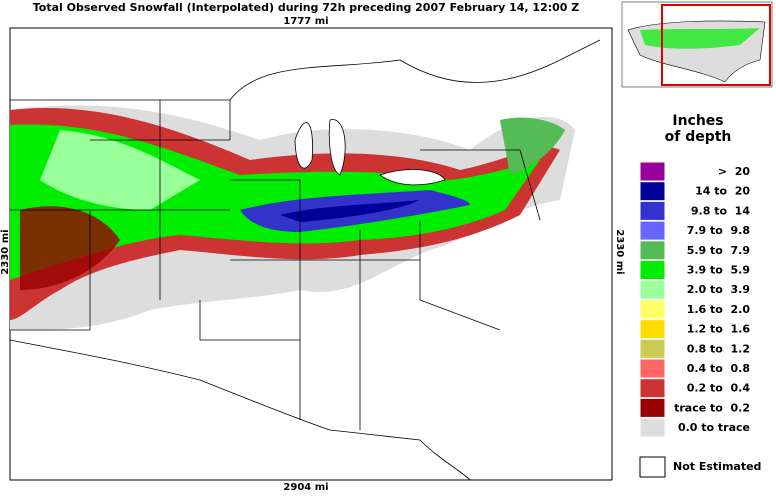 The image size is (776, 500). Describe the element at coordinates (714, 427) in the screenshot. I see `legend-label: 0.0 to trace` at that location.